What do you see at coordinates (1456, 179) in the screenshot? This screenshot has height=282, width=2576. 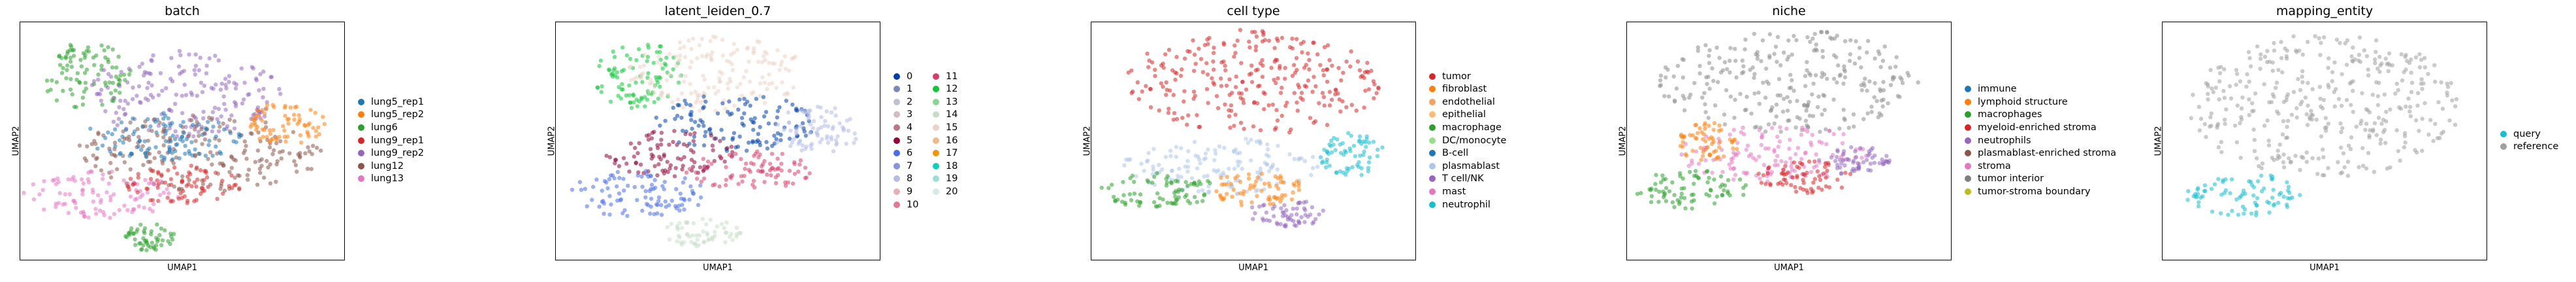 I see `legend-item: T cell/NK` at bounding box center [1456, 179].